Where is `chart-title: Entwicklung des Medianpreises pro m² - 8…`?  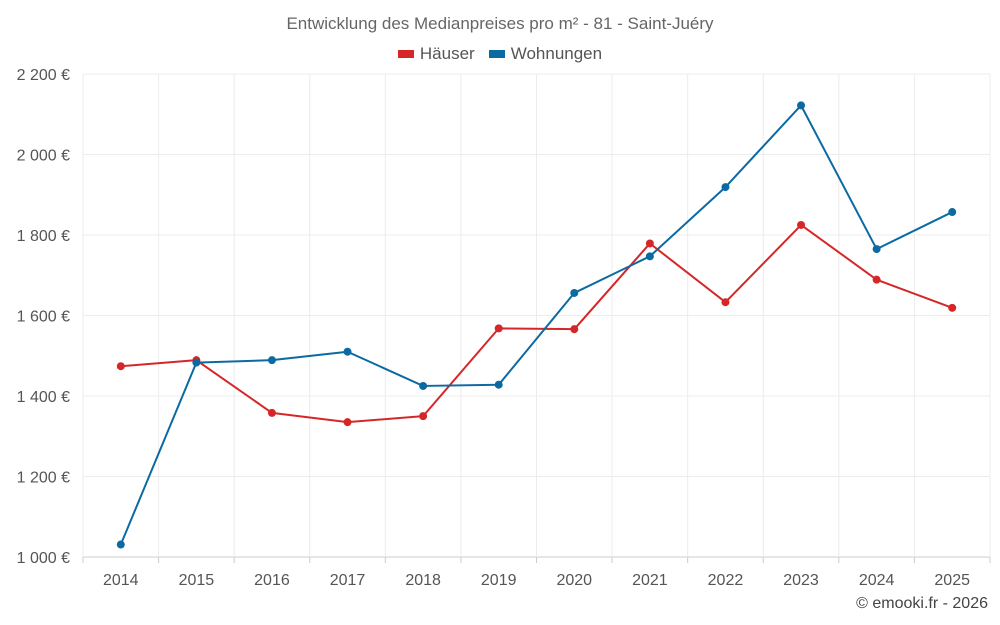
chart-title: Entwicklung des Medianpreises pro m² - 8… is located at coordinates (500, 23).